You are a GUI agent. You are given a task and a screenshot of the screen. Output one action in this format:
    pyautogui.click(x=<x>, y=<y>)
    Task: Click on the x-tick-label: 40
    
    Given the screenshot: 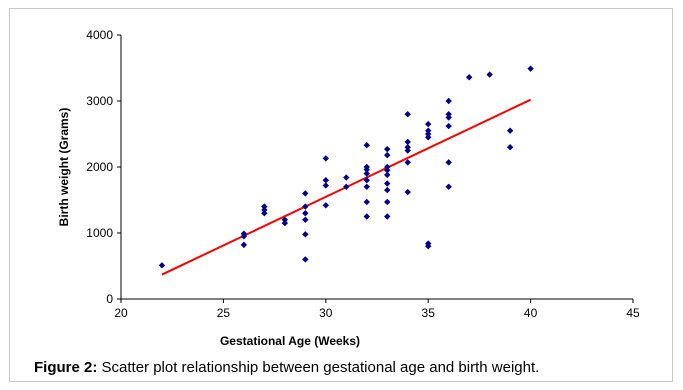 What is the action you would take?
    pyautogui.click(x=531, y=313)
    